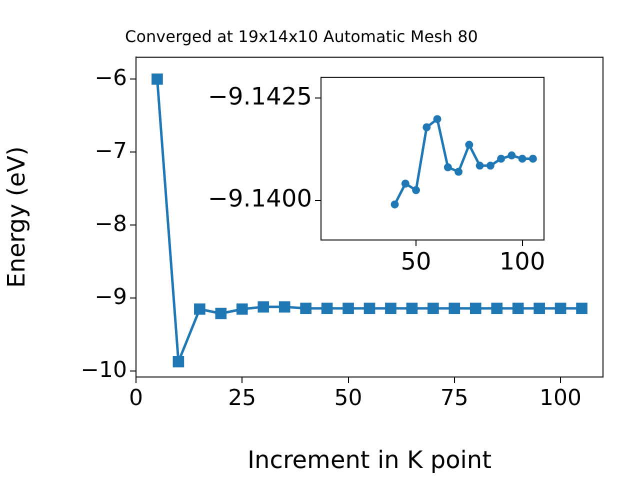  I want to click on y-tick-label: −8, so click(110, 224).